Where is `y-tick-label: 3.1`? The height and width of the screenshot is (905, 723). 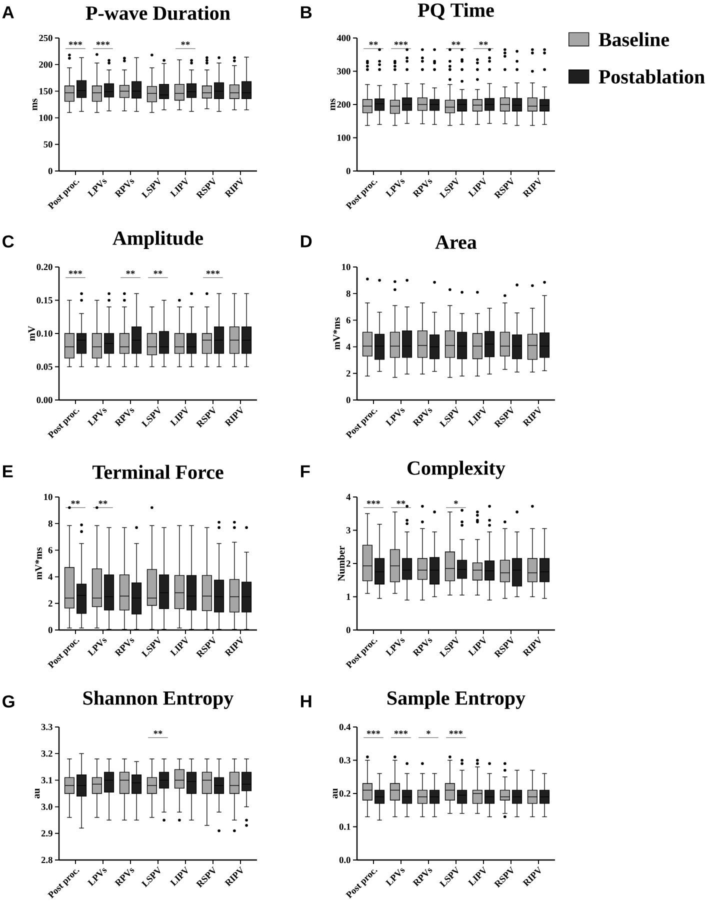 y-tick-label: 3.1 is located at coordinates (46, 780).